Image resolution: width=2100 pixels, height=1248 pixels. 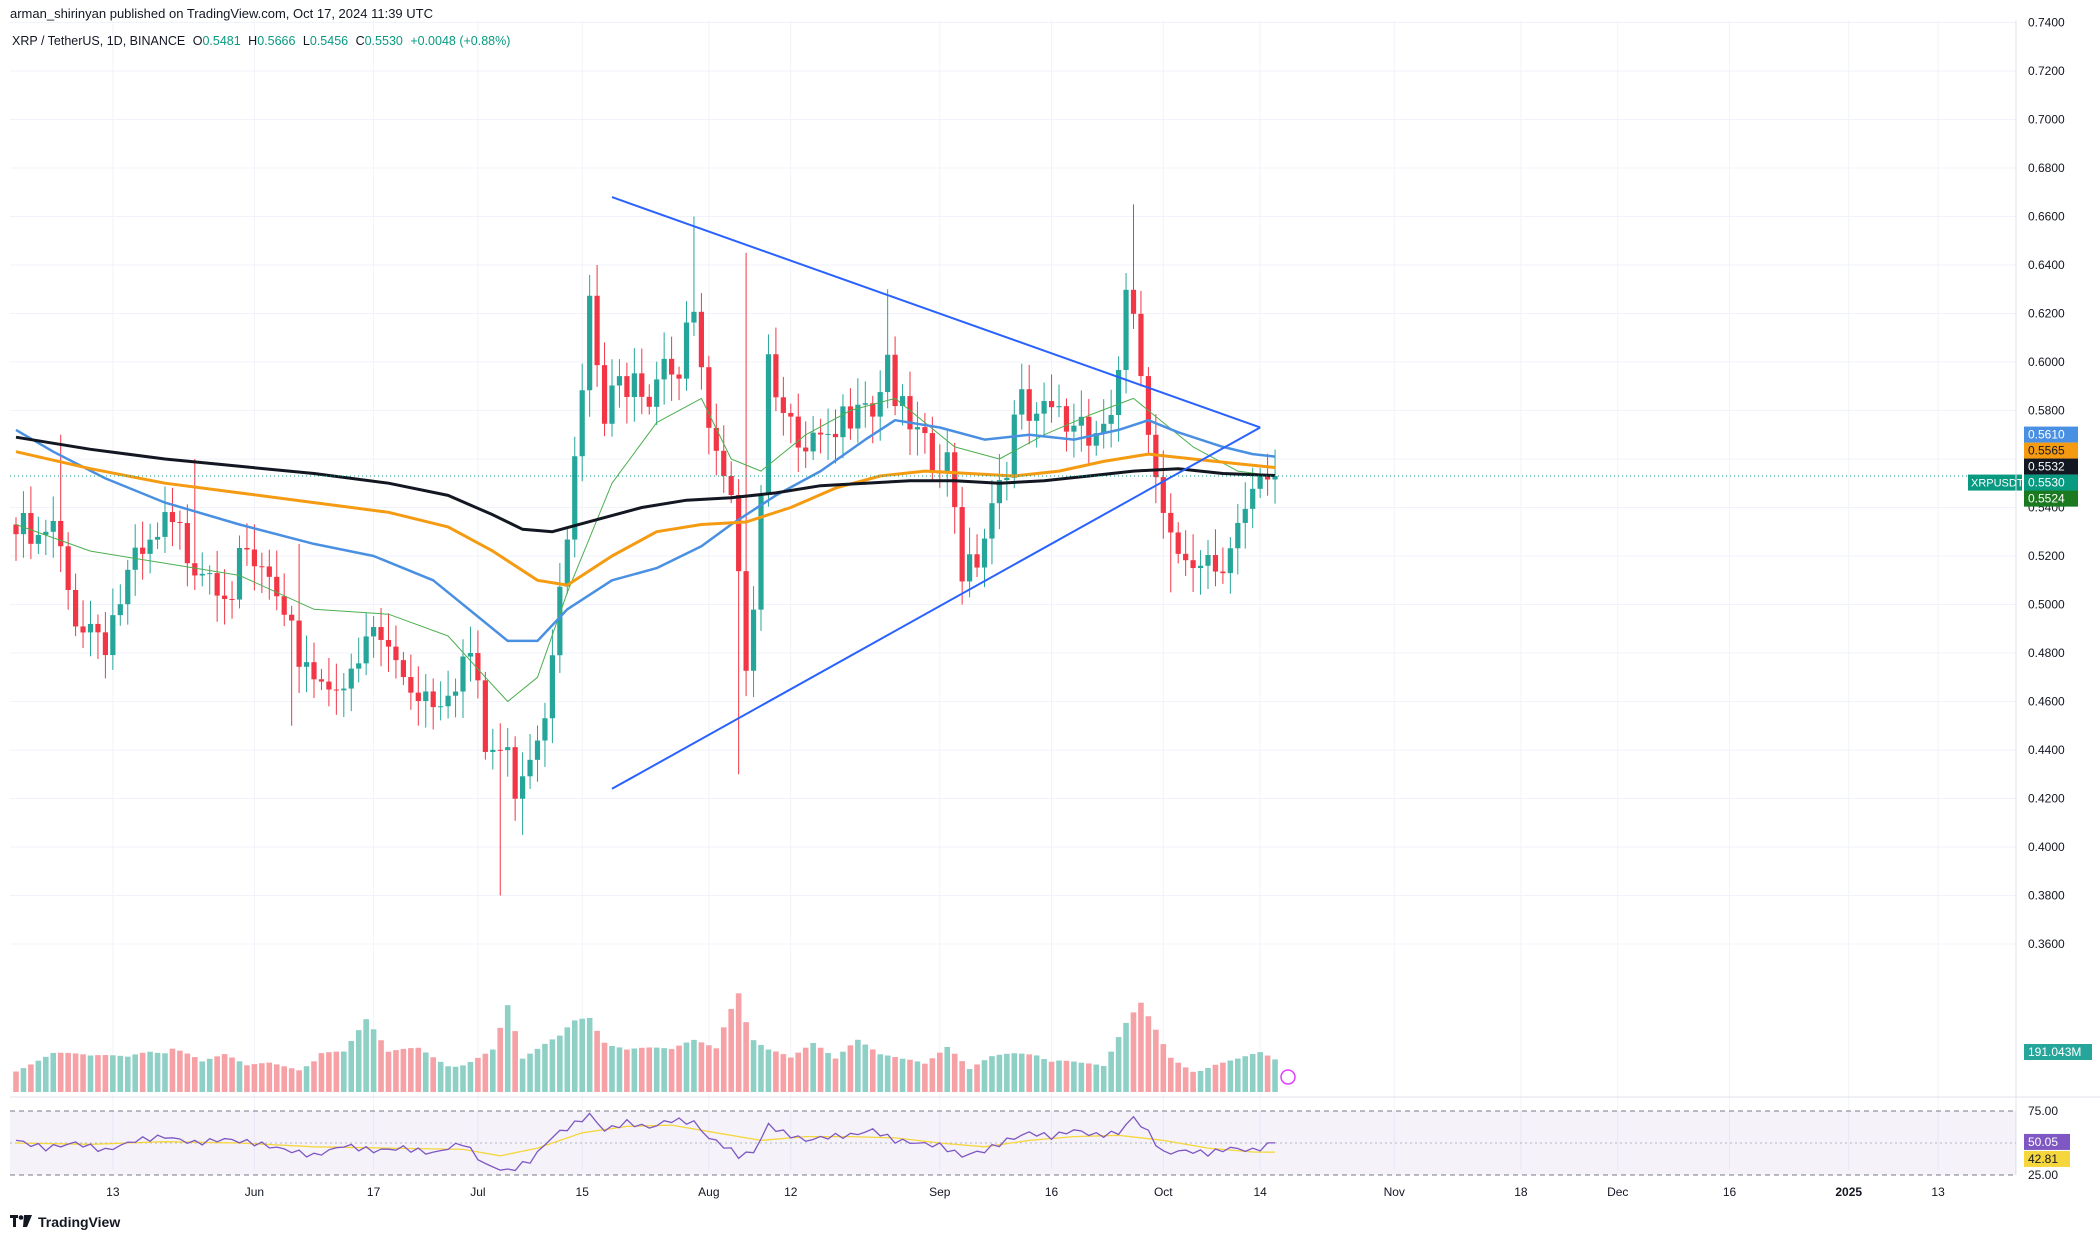 What do you see at coordinates (221, 41) in the screenshot?
I see `ohlc-open-value: 0.5481` at bounding box center [221, 41].